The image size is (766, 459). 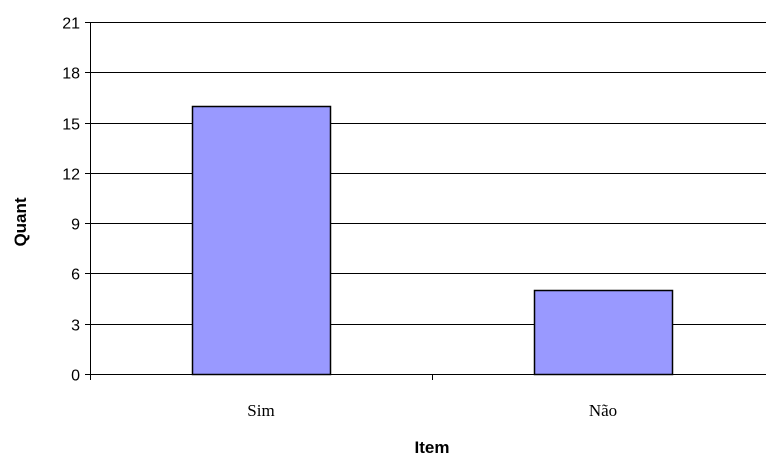 I want to click on y-axis-ticks: 0 3 6 9 12 15 18 21, so click(x=76, y=200).